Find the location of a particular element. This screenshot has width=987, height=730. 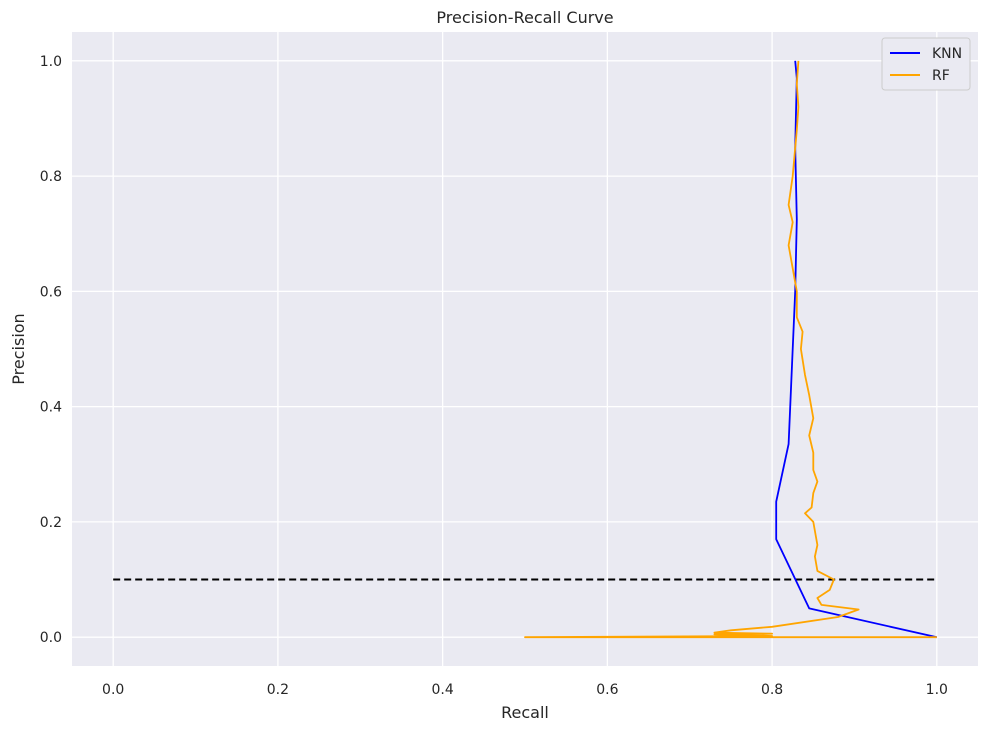

y-tick-label-5: 1.0 is located at coordinates (51, 62).